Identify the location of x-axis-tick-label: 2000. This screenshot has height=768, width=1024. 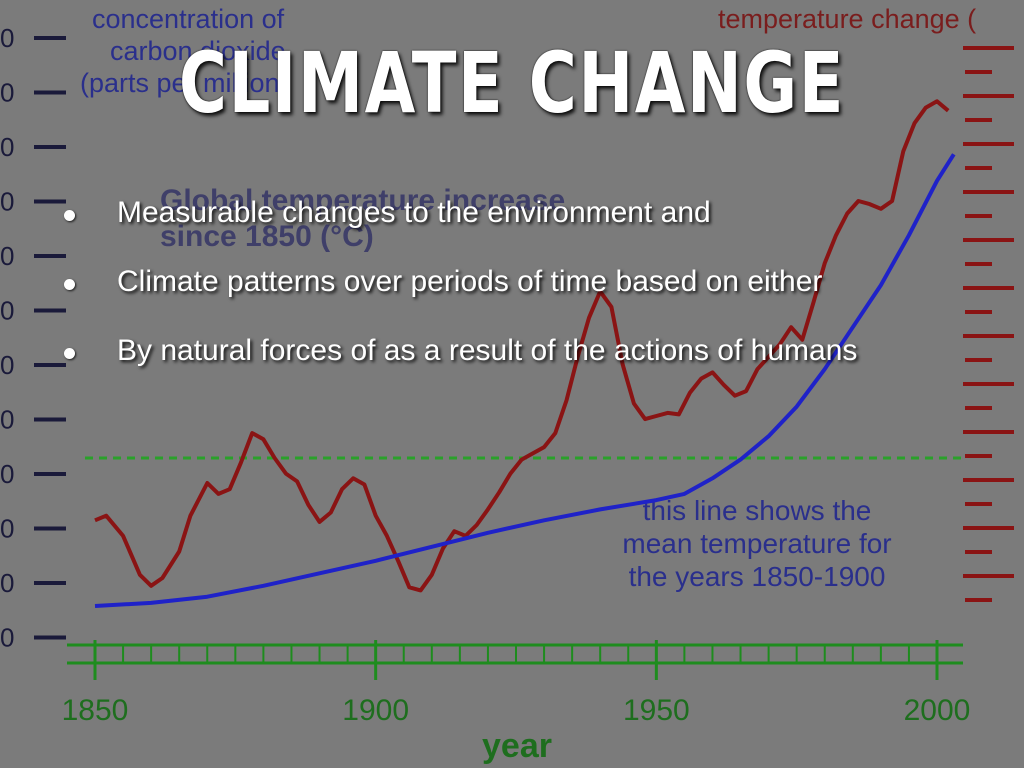
(937, 710).